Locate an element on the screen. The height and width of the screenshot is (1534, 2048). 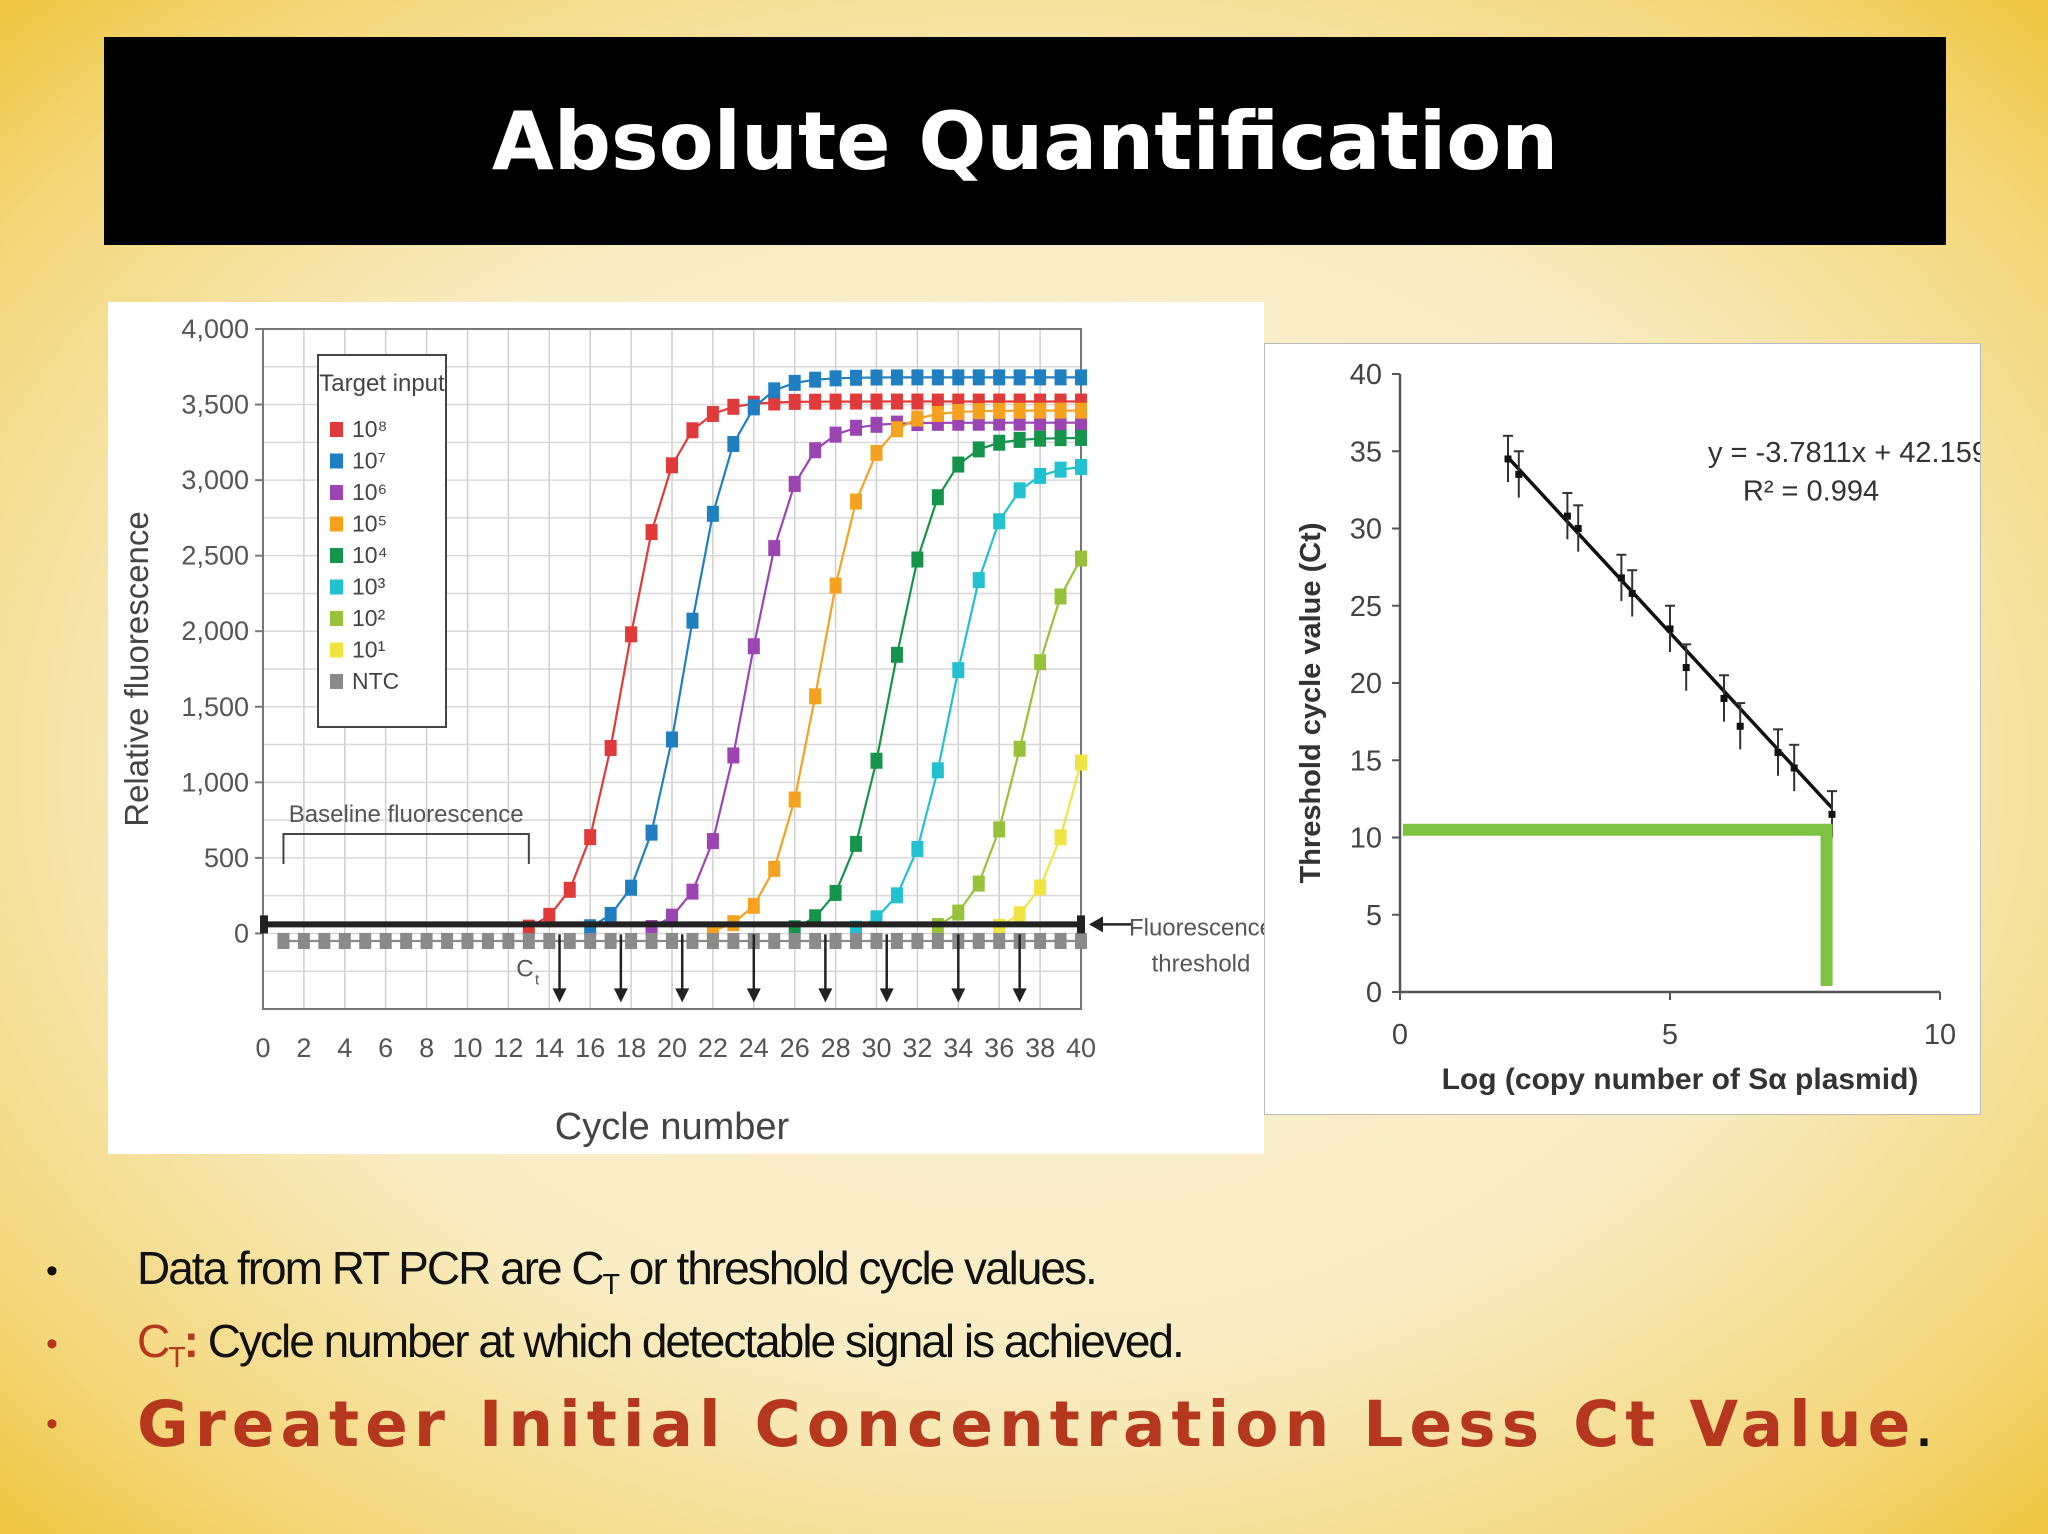
x-tick-label: 0 is located at coordinates (262, 1048).